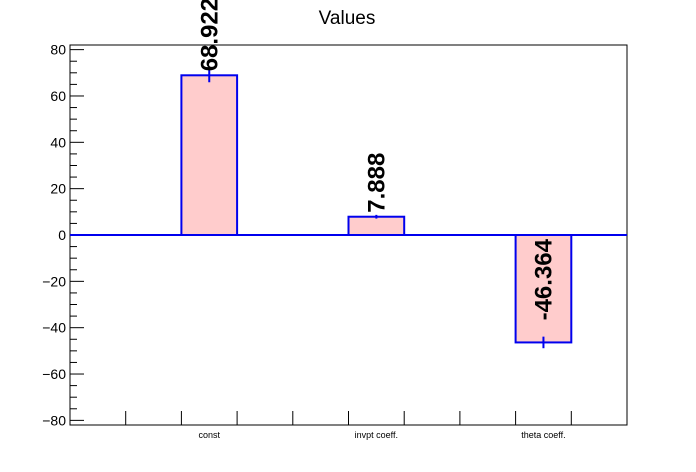  What do you see at coordinates (347, 18) in the screenshot?
I see `chart-title: Values` at bounding box center [347, 18].